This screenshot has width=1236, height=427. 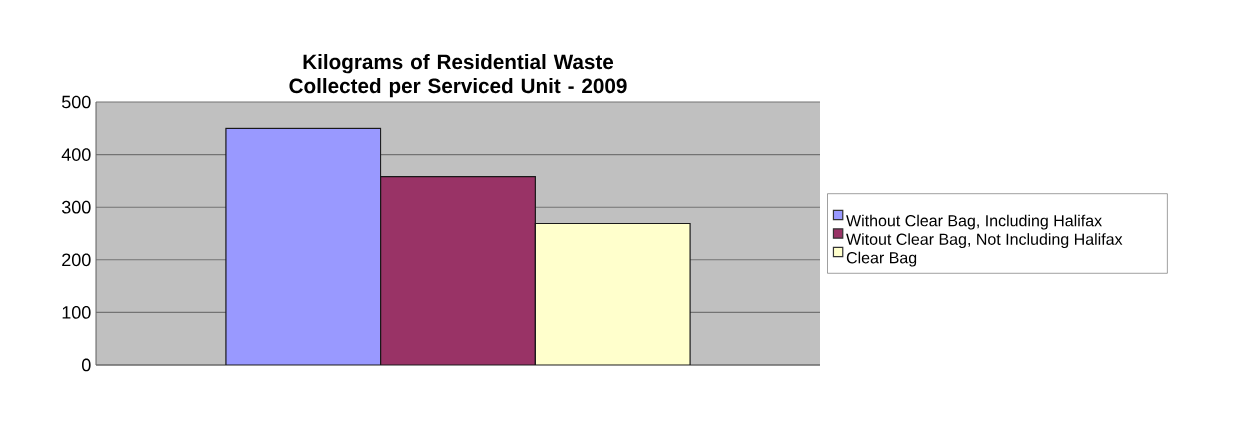 What do you see at coordinates (76, 207) in the screenshot?
I see `y-tick-label: 300` at bounding box center [76, 207].